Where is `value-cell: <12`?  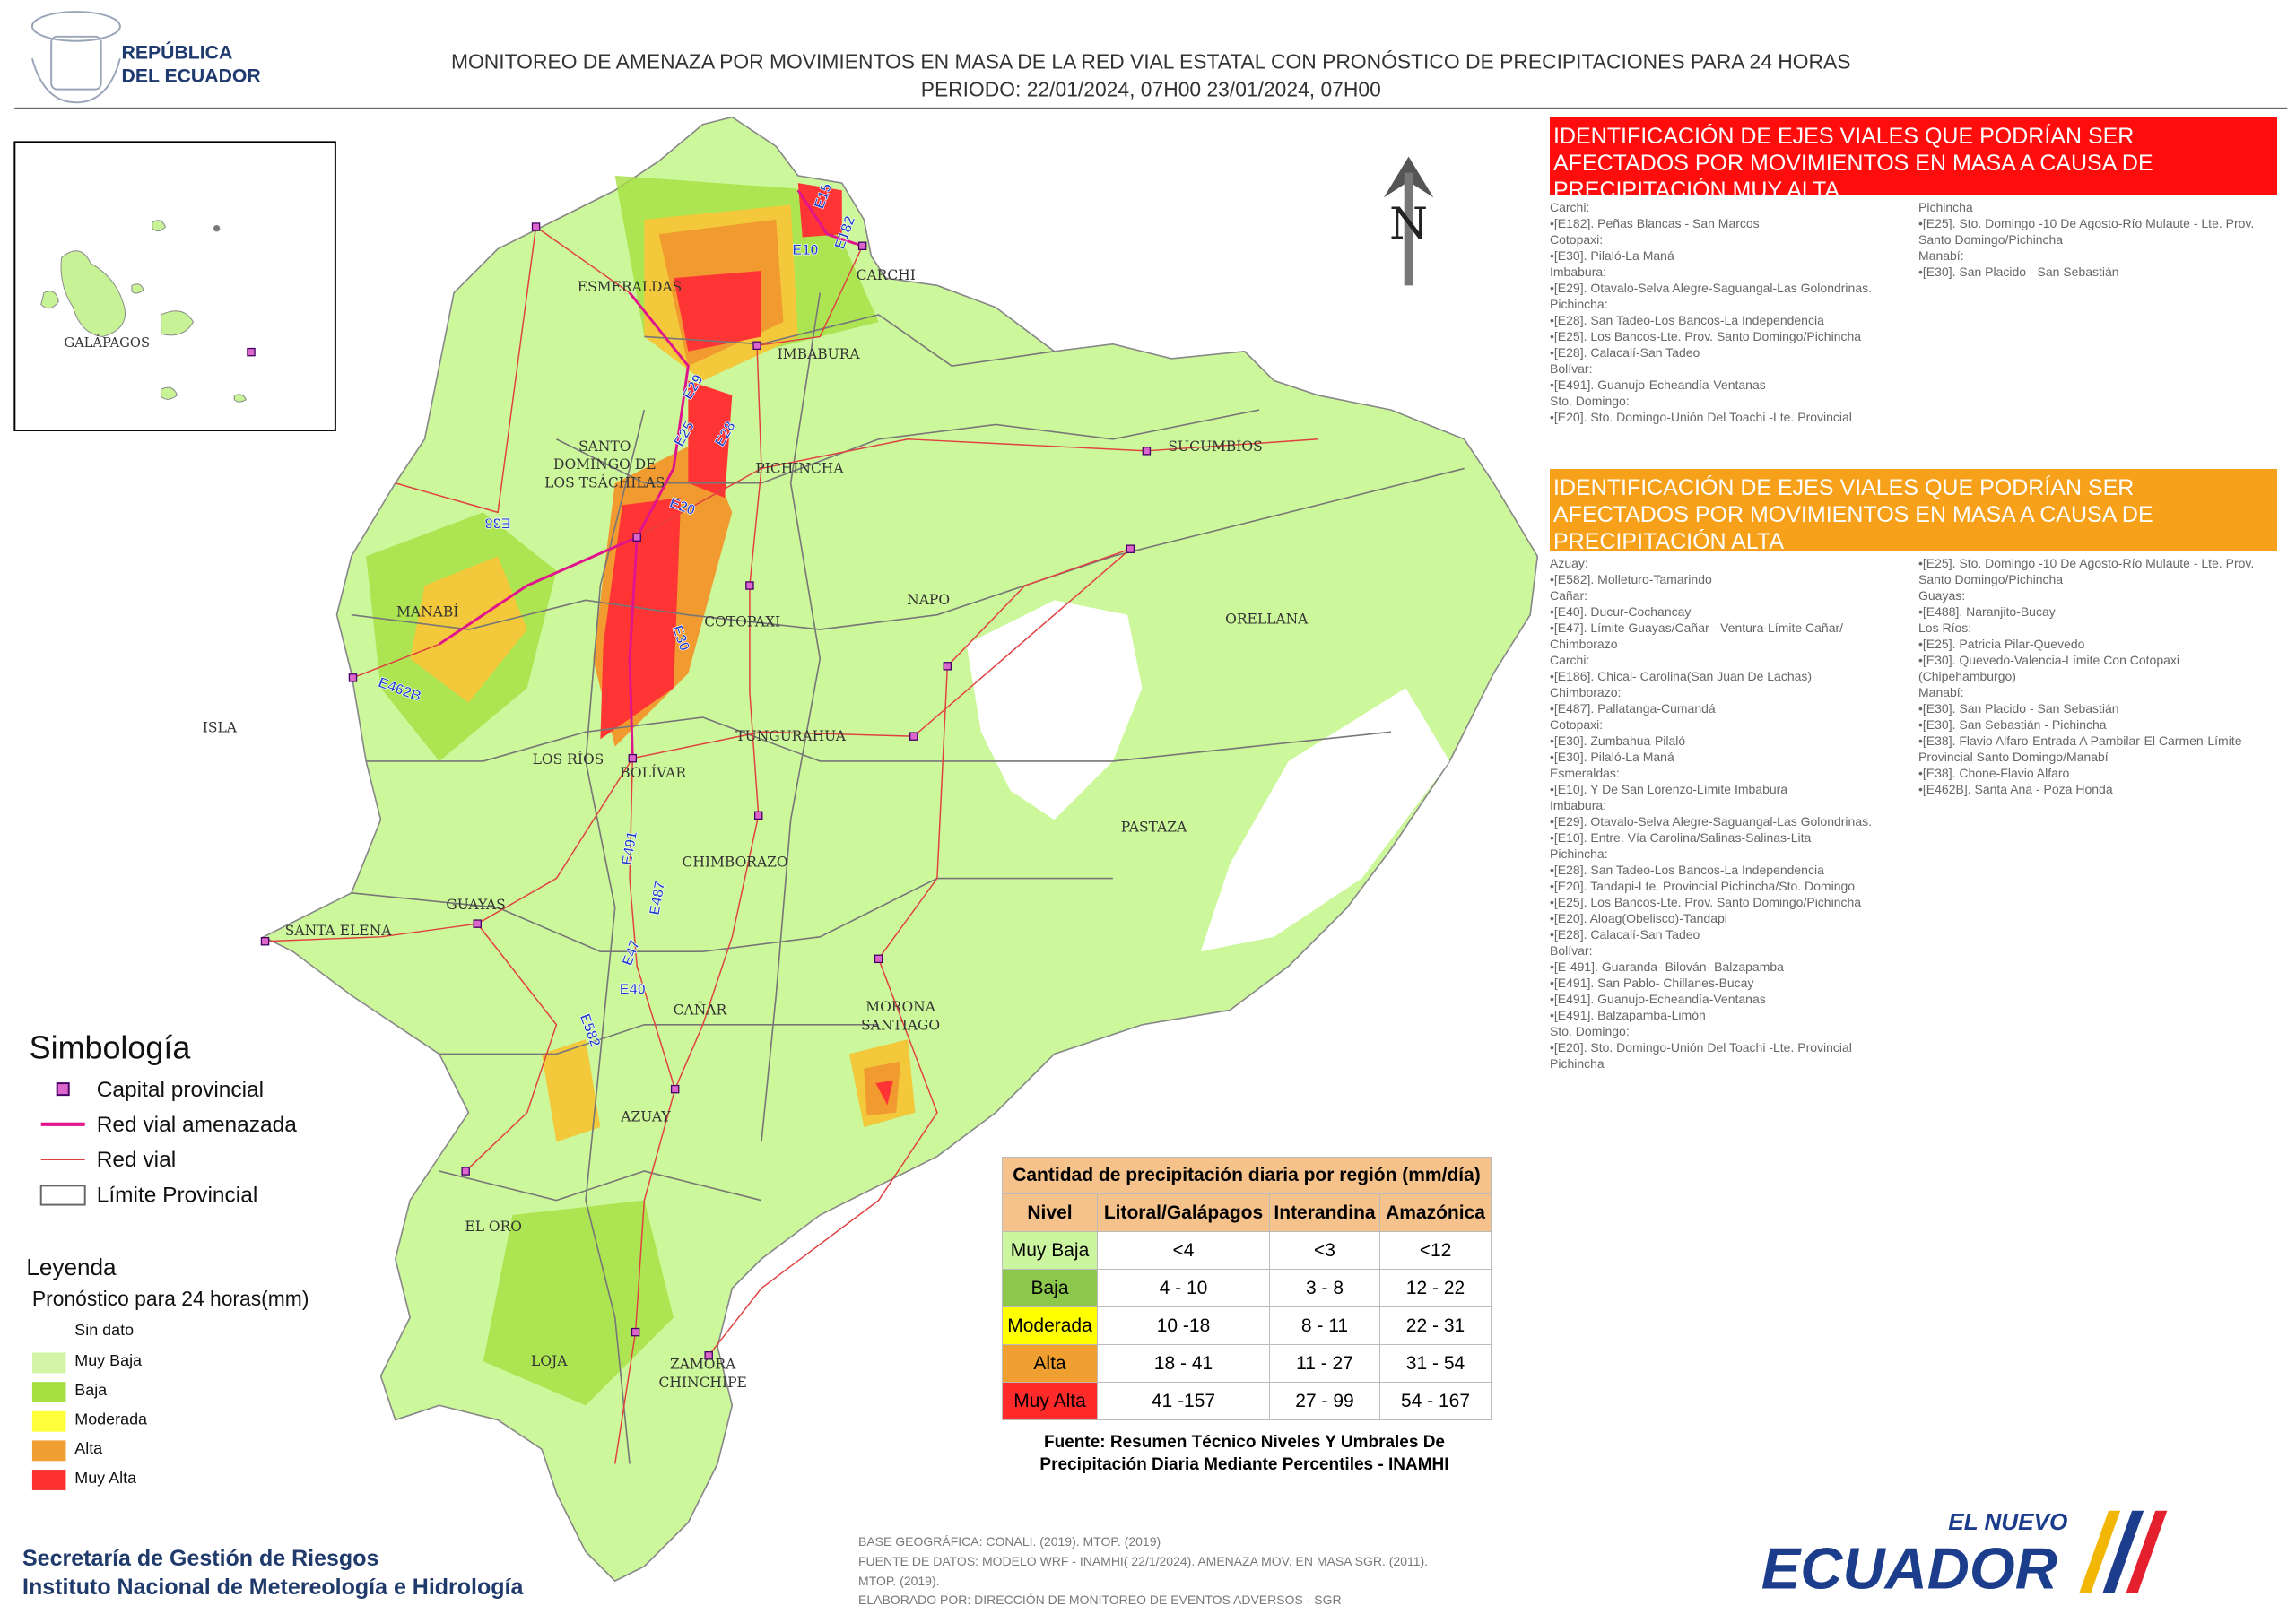 value-cell: <12 is located at coordinates (1435, 1250).